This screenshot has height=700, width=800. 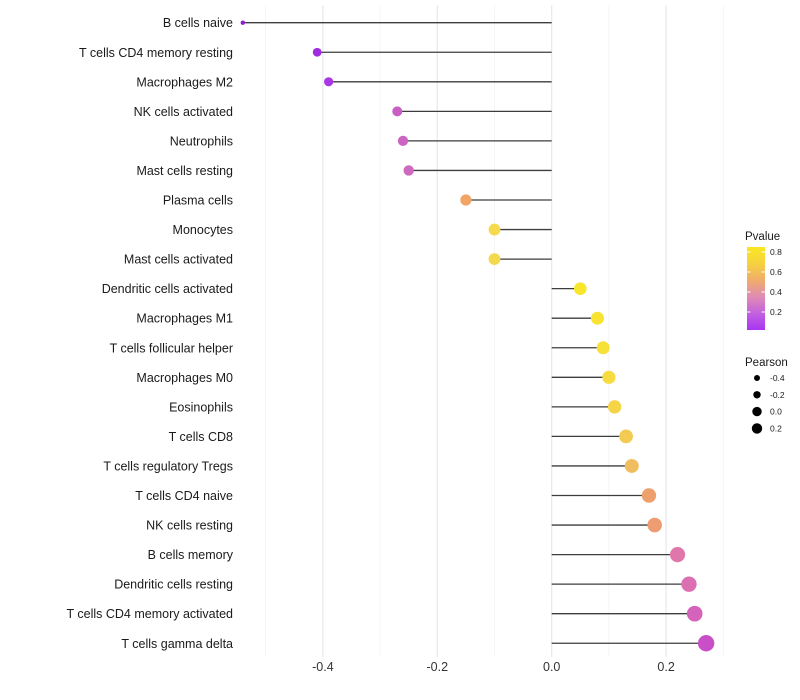 What do you see at coordinates (198, 23) in the screenshot?
I see `y-axis-label: B cells naive` at bounding box center [198, 23].